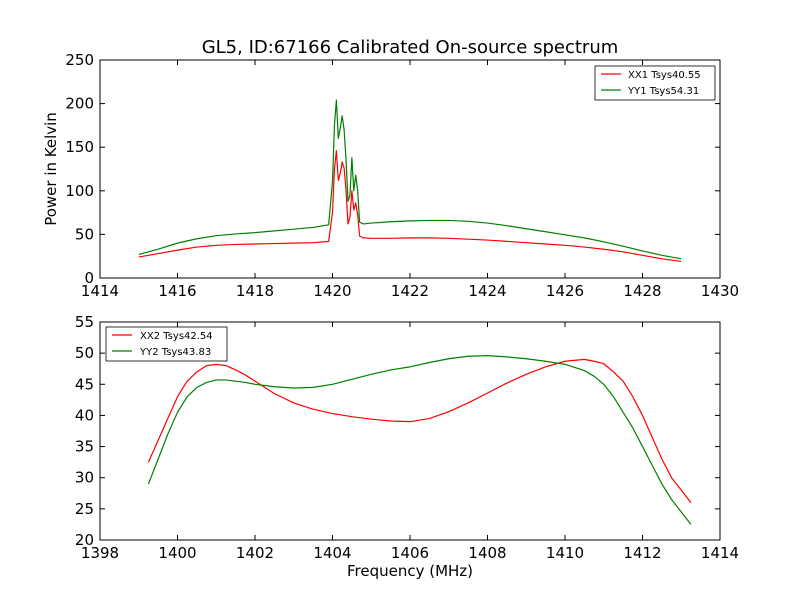 The height and width of the screenshot is (600, 800). What do you see at coordinates (410, 291) in the screenshot?
I see `top-xtick-label-4: 1422` at bounding box center [410, 291].